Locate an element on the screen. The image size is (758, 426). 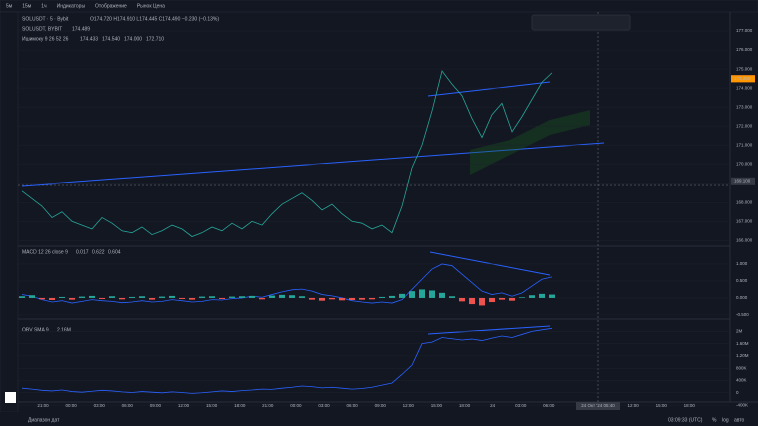
compare-price-label-box is located at coordinates (743, 79).